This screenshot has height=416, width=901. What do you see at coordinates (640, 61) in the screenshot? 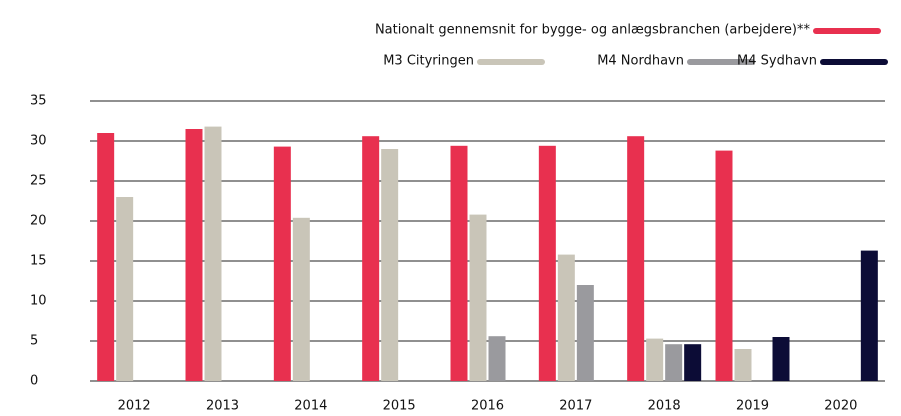
I see `legend-label: M4 Nordhavn` at bounding box center [640, 61].